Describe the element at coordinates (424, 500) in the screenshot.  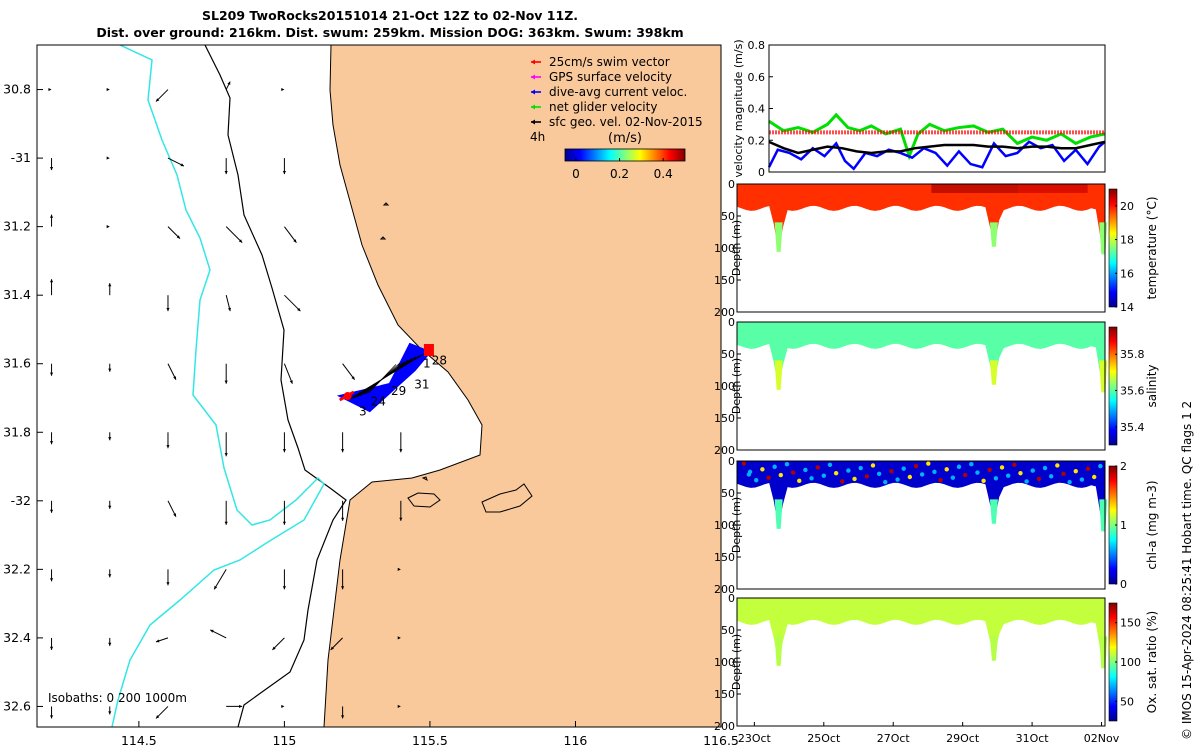
I see `island-garden` at that location.